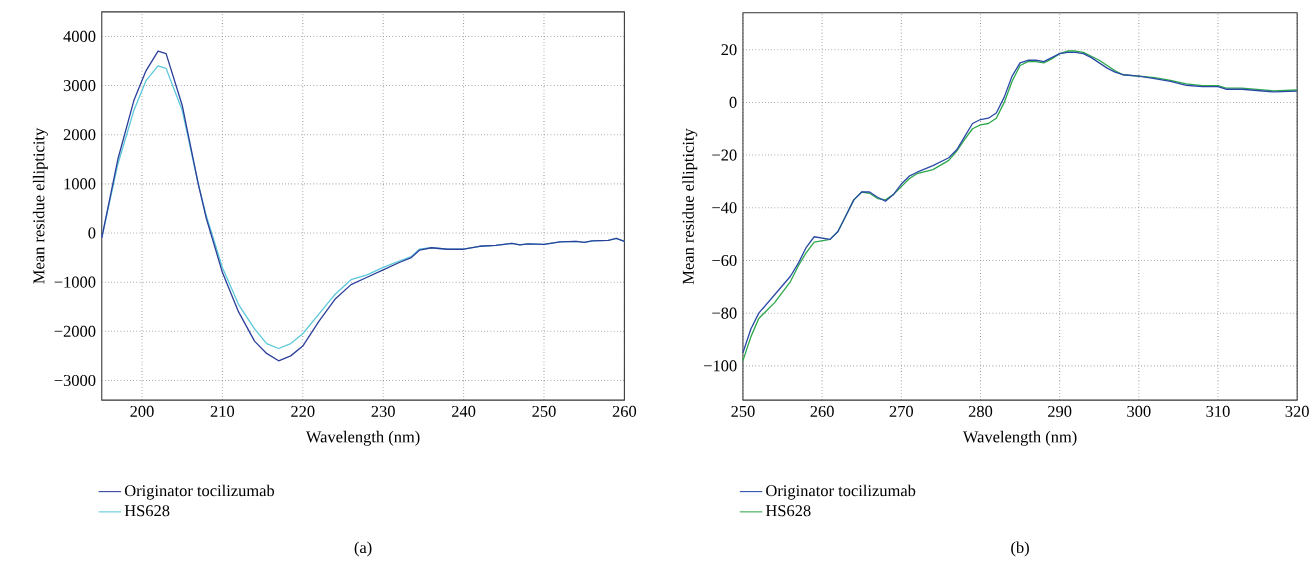 Image resolution: width=1315 pixels, height=566 pixels. What do you see at coordinates (363, 549) in the screenshot?
I see `text: (a)` at bounding box center [363, 549].